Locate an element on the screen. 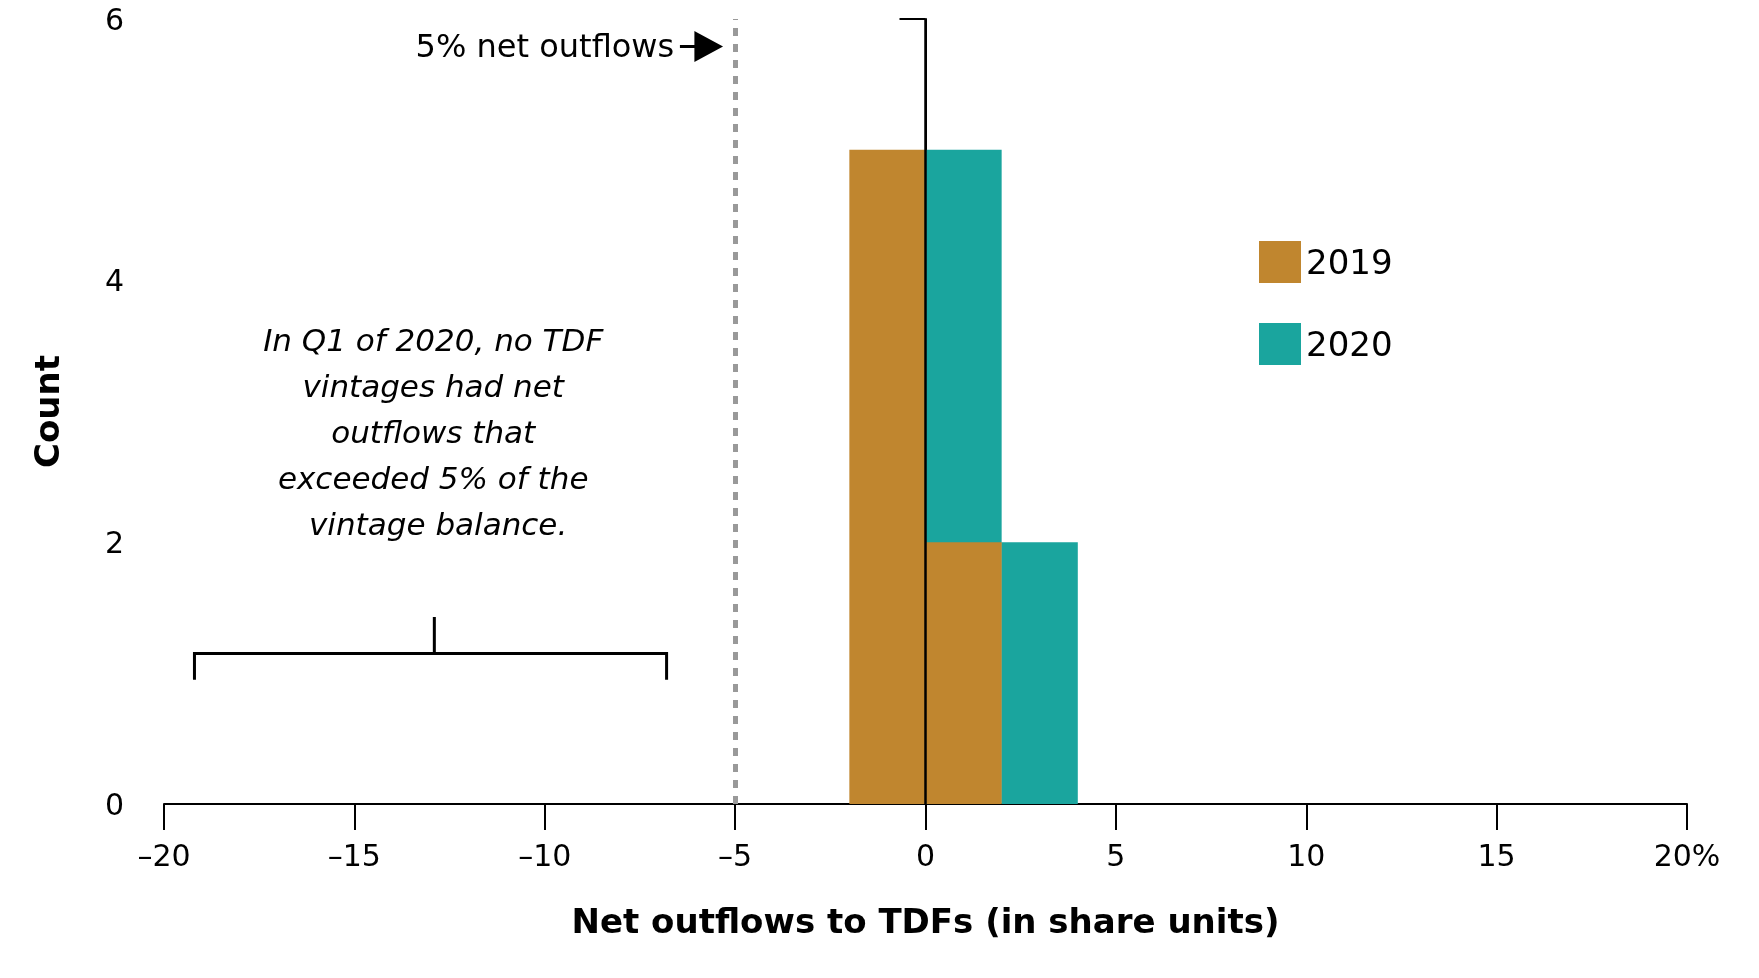 The height and width of the screenshot is (978, 1759). x-axis-title: Net outflows to TDFs (in share units) is located at coordinates (925, 921).